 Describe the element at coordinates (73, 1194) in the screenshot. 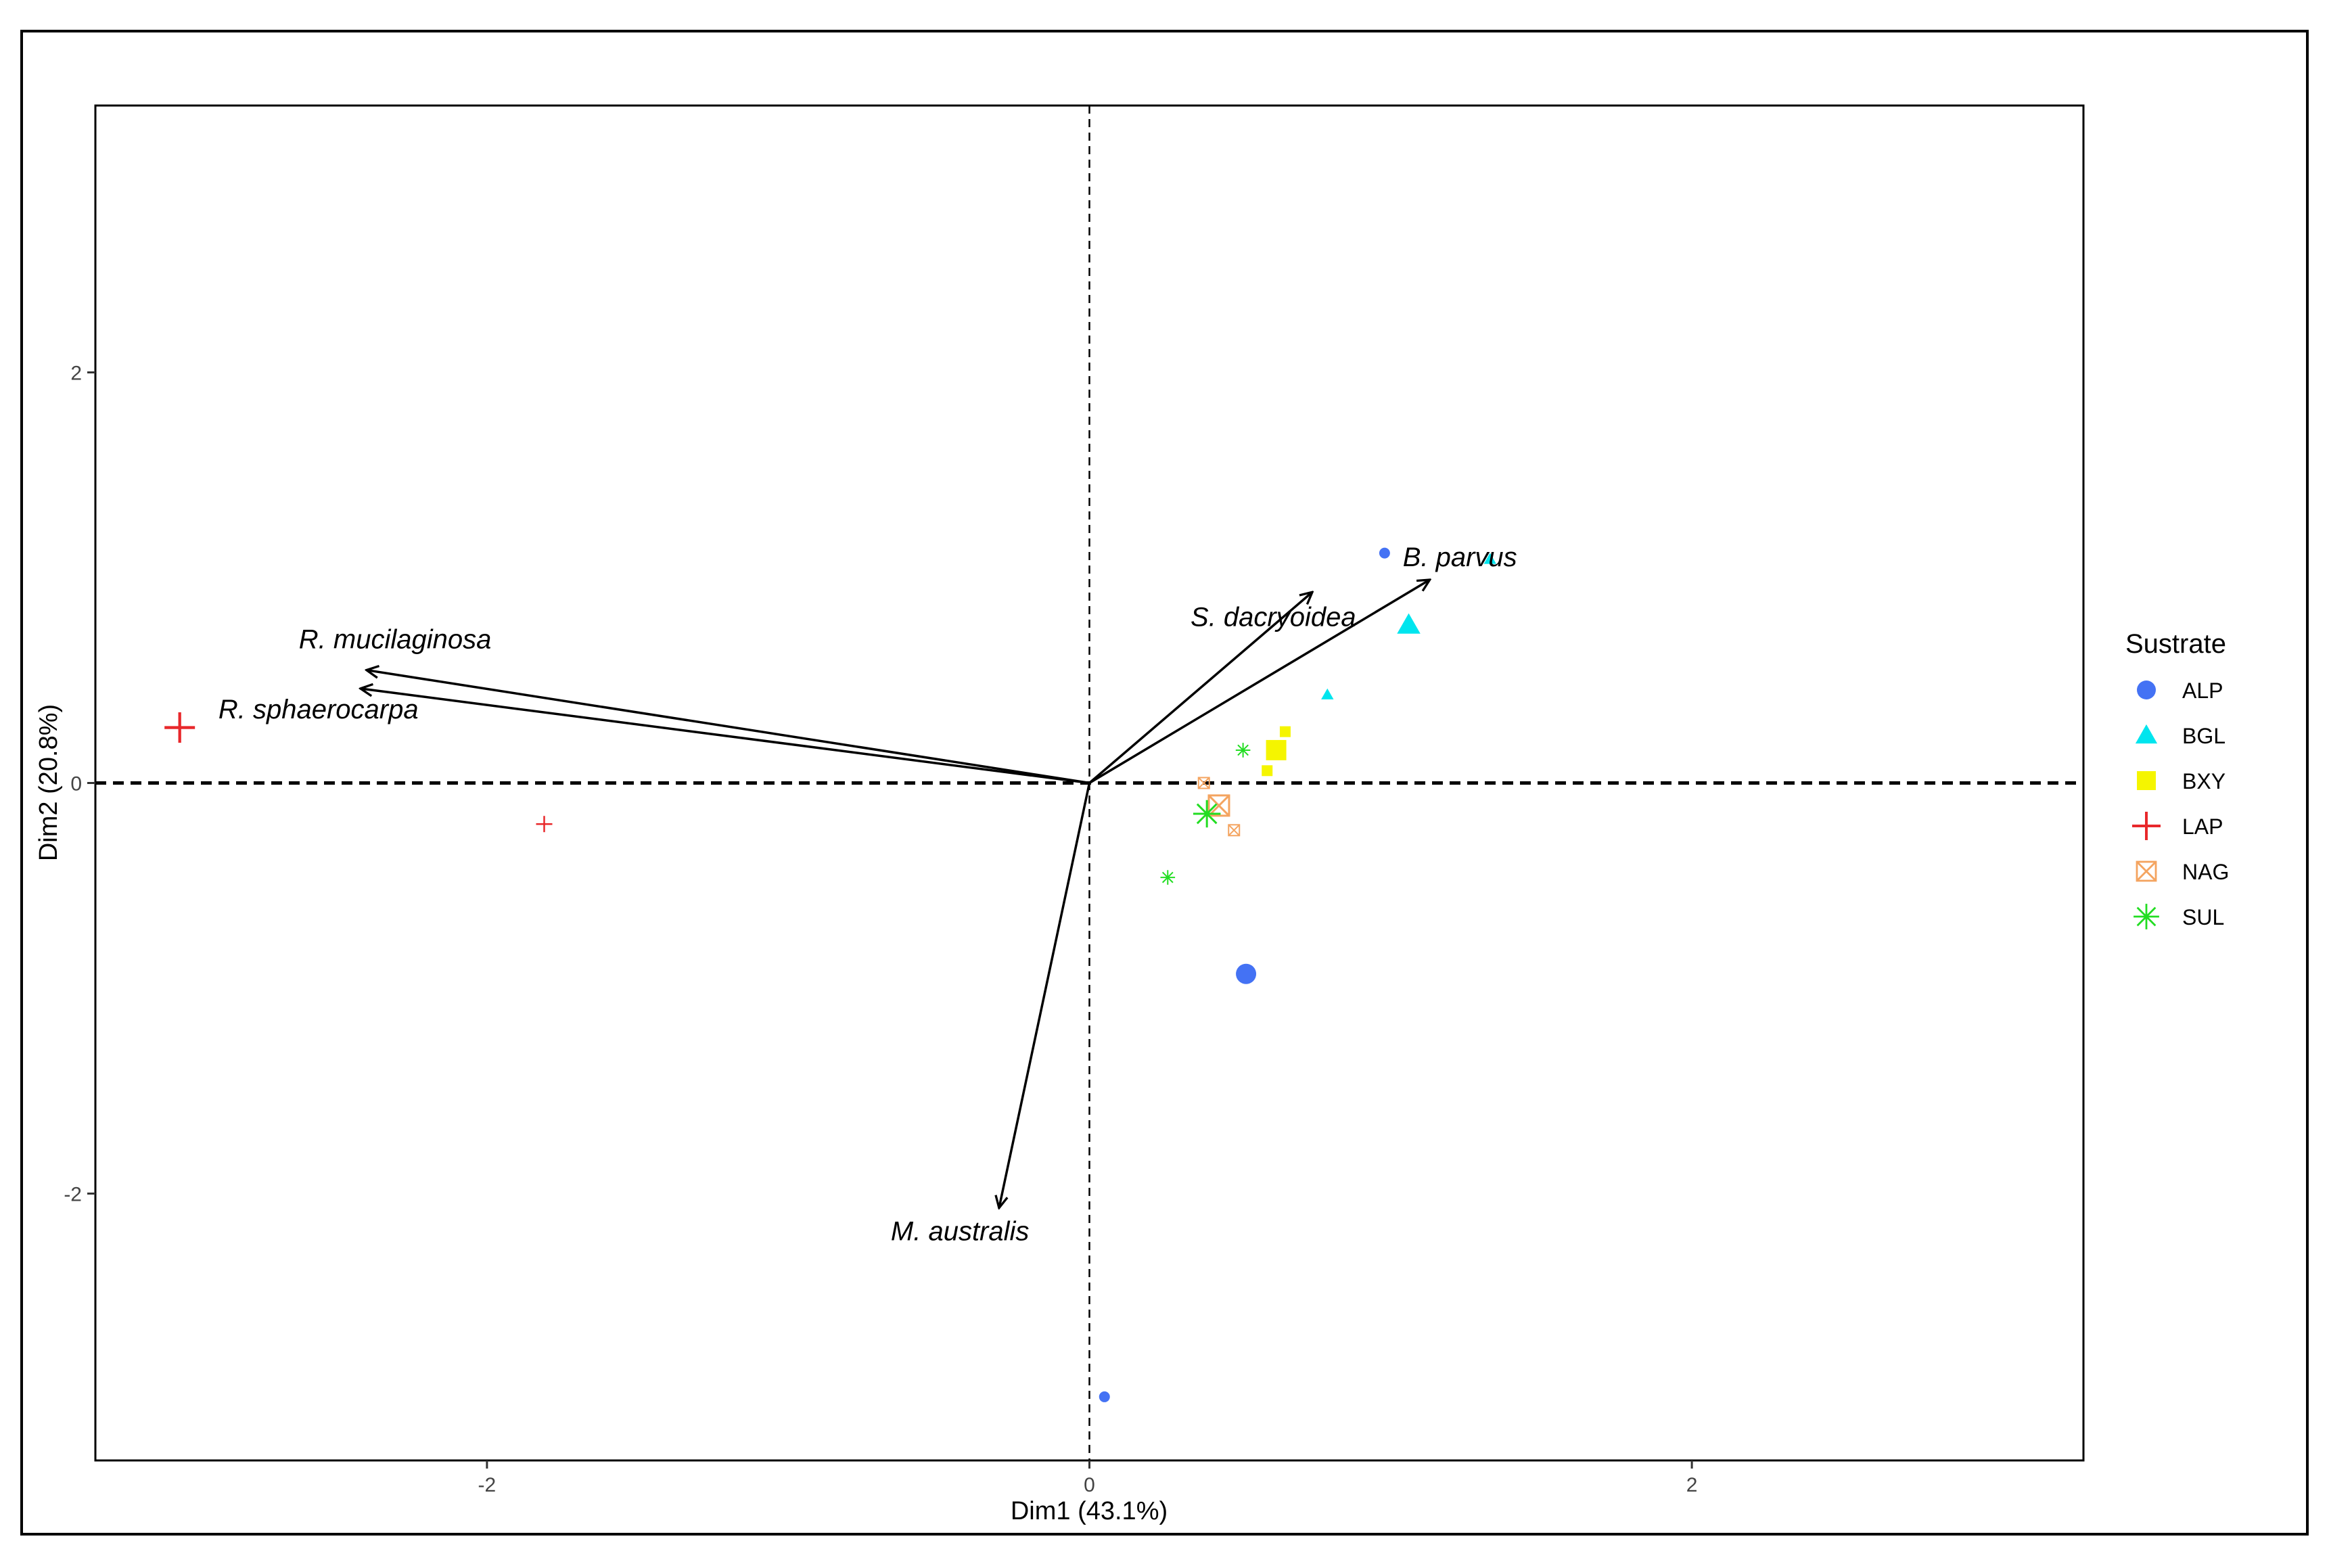

I see `y-tick-label: -2` at that location.